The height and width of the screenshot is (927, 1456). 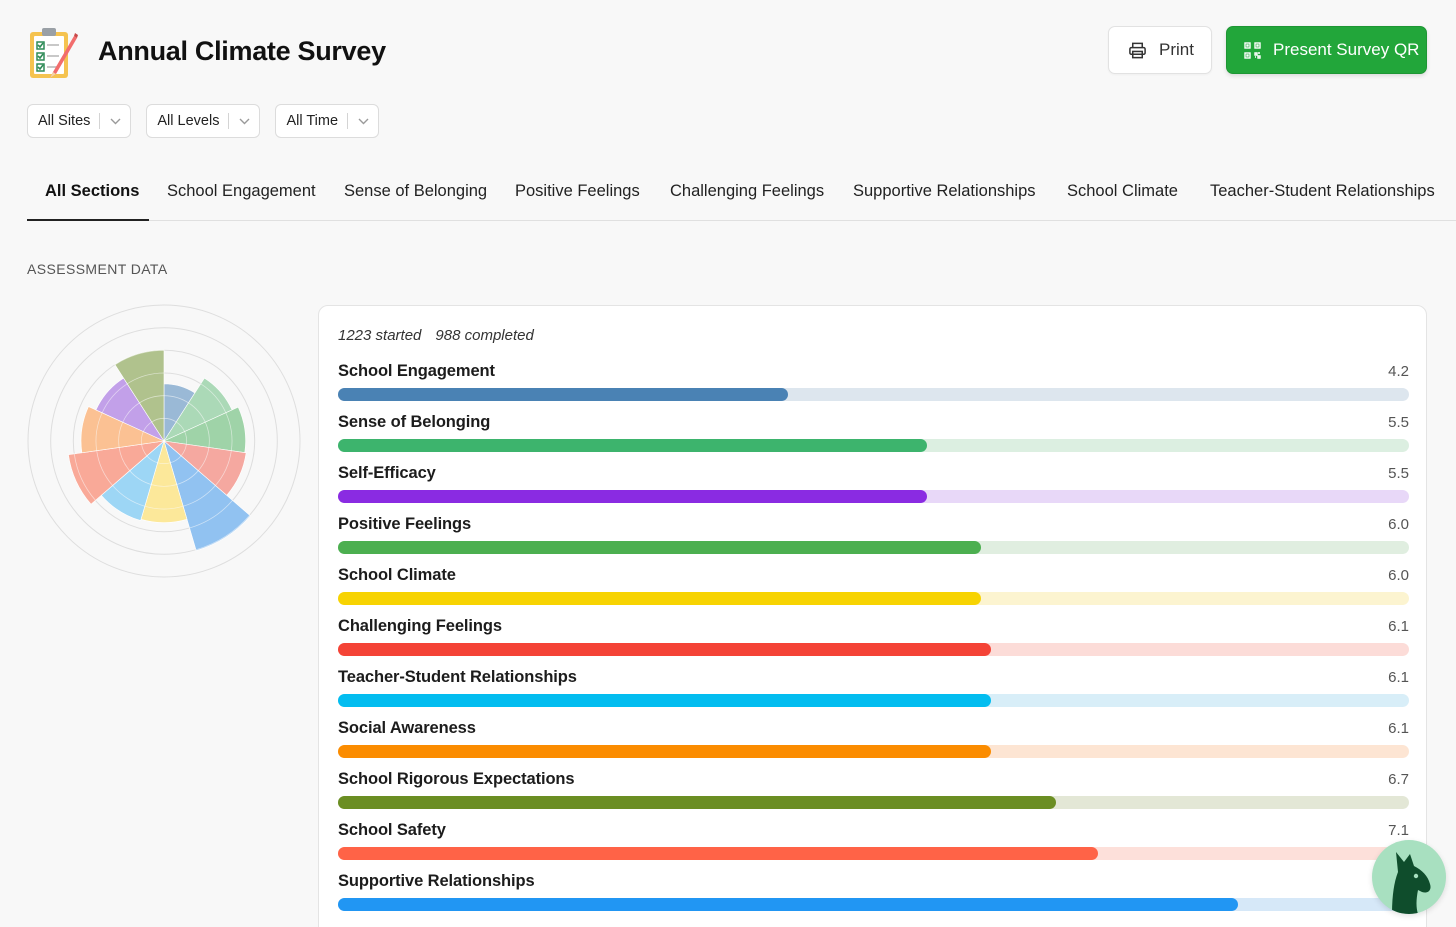 What do you see at coordinates (1252, 50) in the screenshot?
I see `qr-code-icon` at bounding box center [1252, 50].